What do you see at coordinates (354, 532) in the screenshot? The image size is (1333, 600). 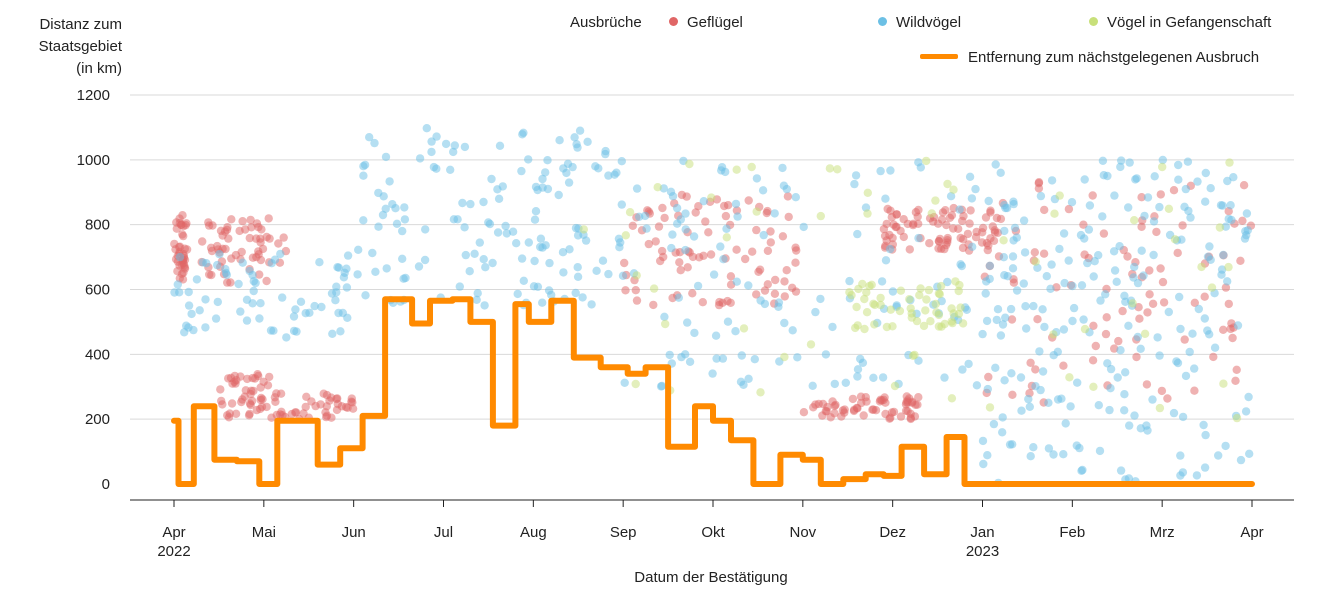 I see `x-tick-label: Jun` at bounding box center [354, 532].